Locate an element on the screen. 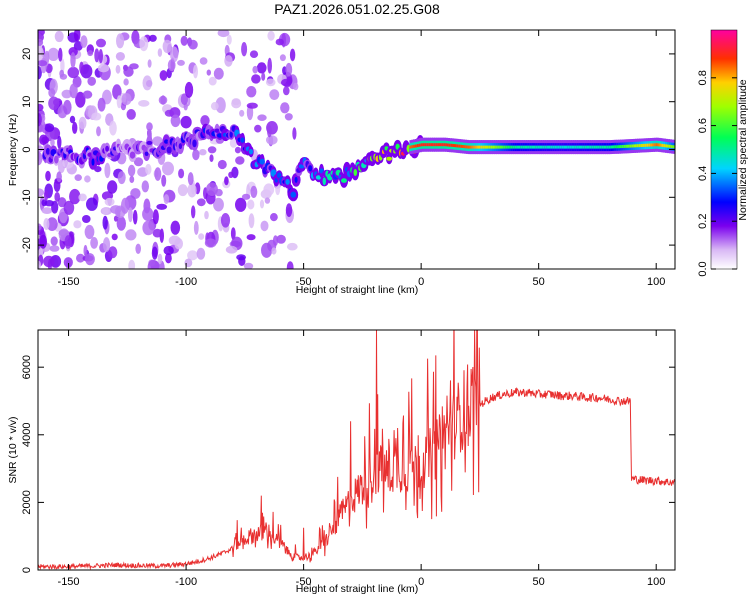  chart-title: PAZ1.2026.051.02.25.G08 is located at coordinates (357, 9).